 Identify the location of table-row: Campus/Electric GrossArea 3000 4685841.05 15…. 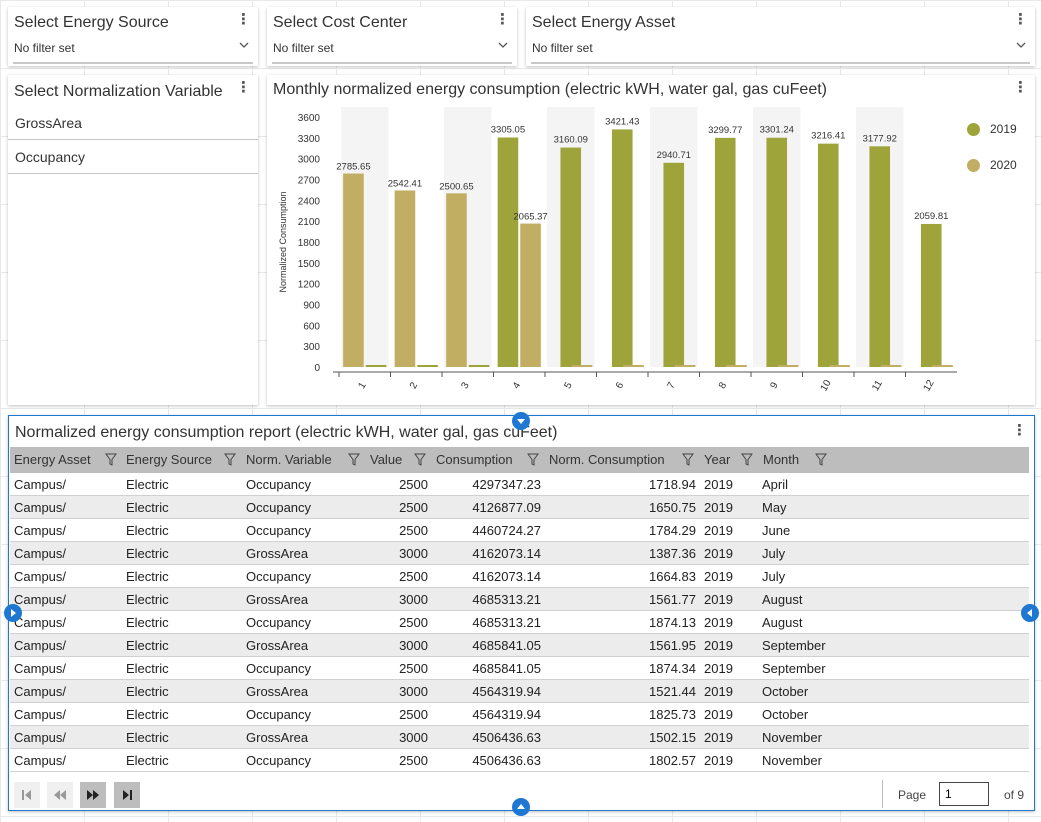
(519, 645).